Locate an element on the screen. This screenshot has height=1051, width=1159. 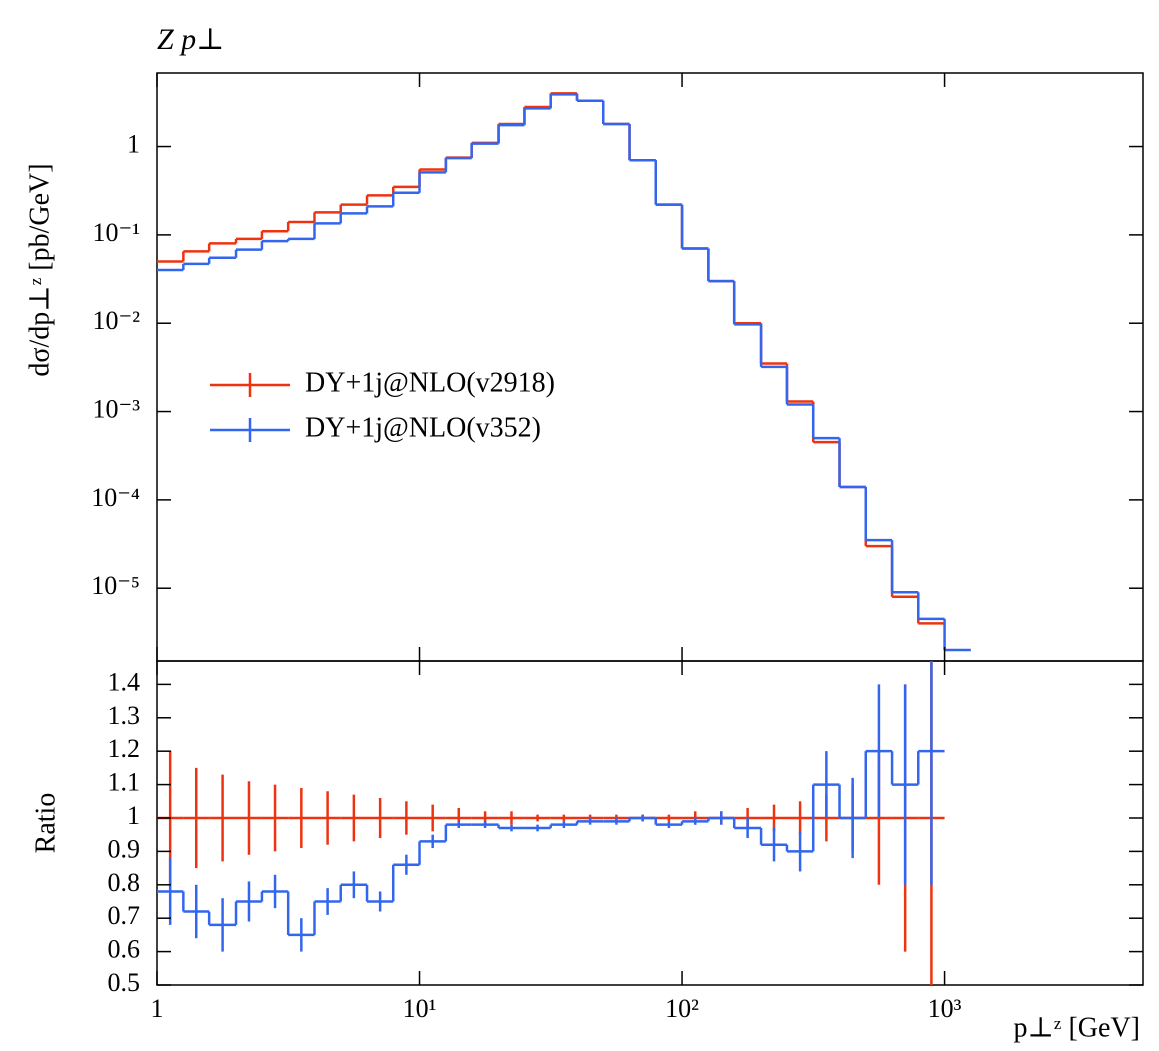
y-tick-label: 10⁻⁴ is located at coordinates (115, 497).